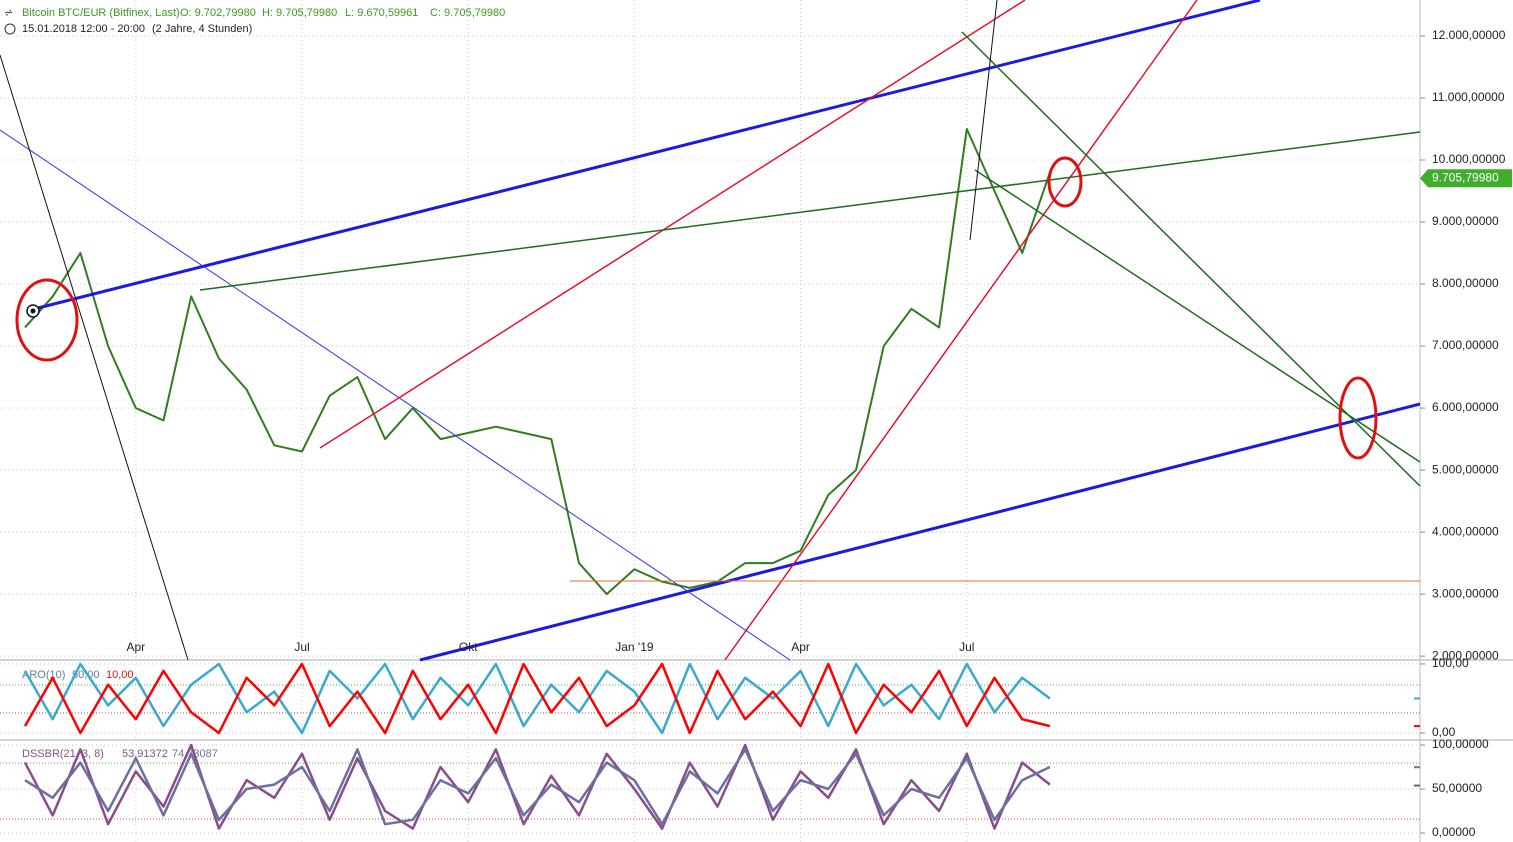  What do you see at coordinates (1469, 35) in the screenshot?
I see `y-tick-label: 12.000,00000` at bounding box center [1469, 35].